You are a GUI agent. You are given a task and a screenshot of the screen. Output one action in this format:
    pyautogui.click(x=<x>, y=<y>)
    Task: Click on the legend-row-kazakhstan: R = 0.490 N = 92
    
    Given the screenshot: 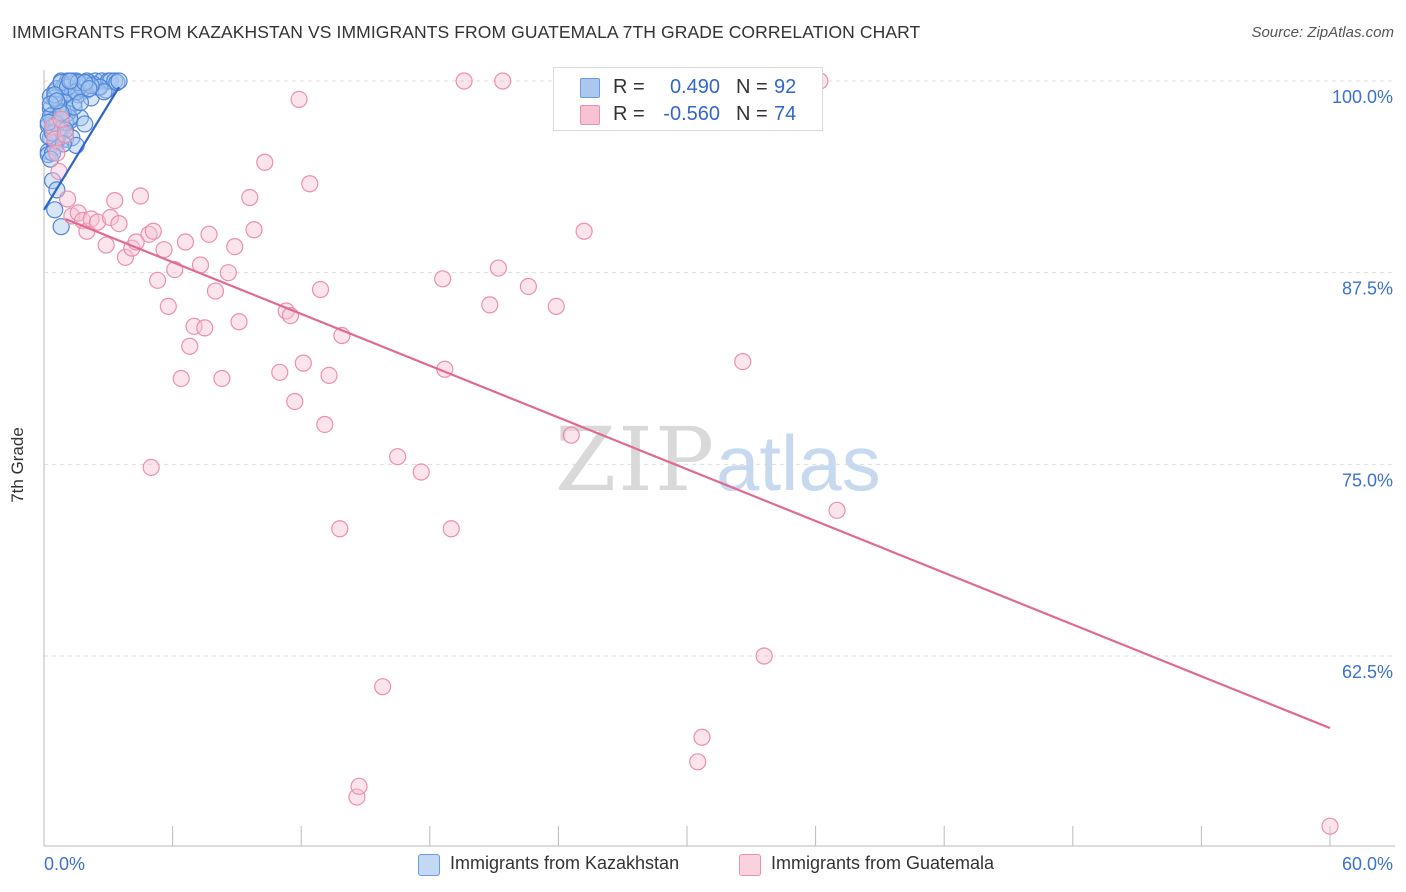 What is the action you would take?
    pyautogui.click(x=688, y=87)
    